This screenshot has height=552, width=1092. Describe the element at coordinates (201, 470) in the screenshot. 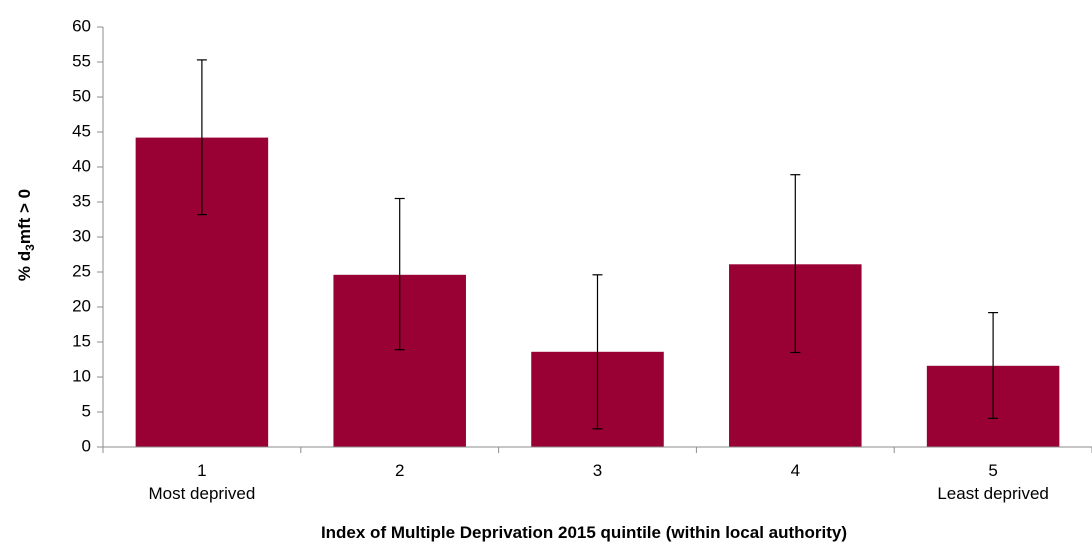

I see `x-tick-label-1: 1` at that location.